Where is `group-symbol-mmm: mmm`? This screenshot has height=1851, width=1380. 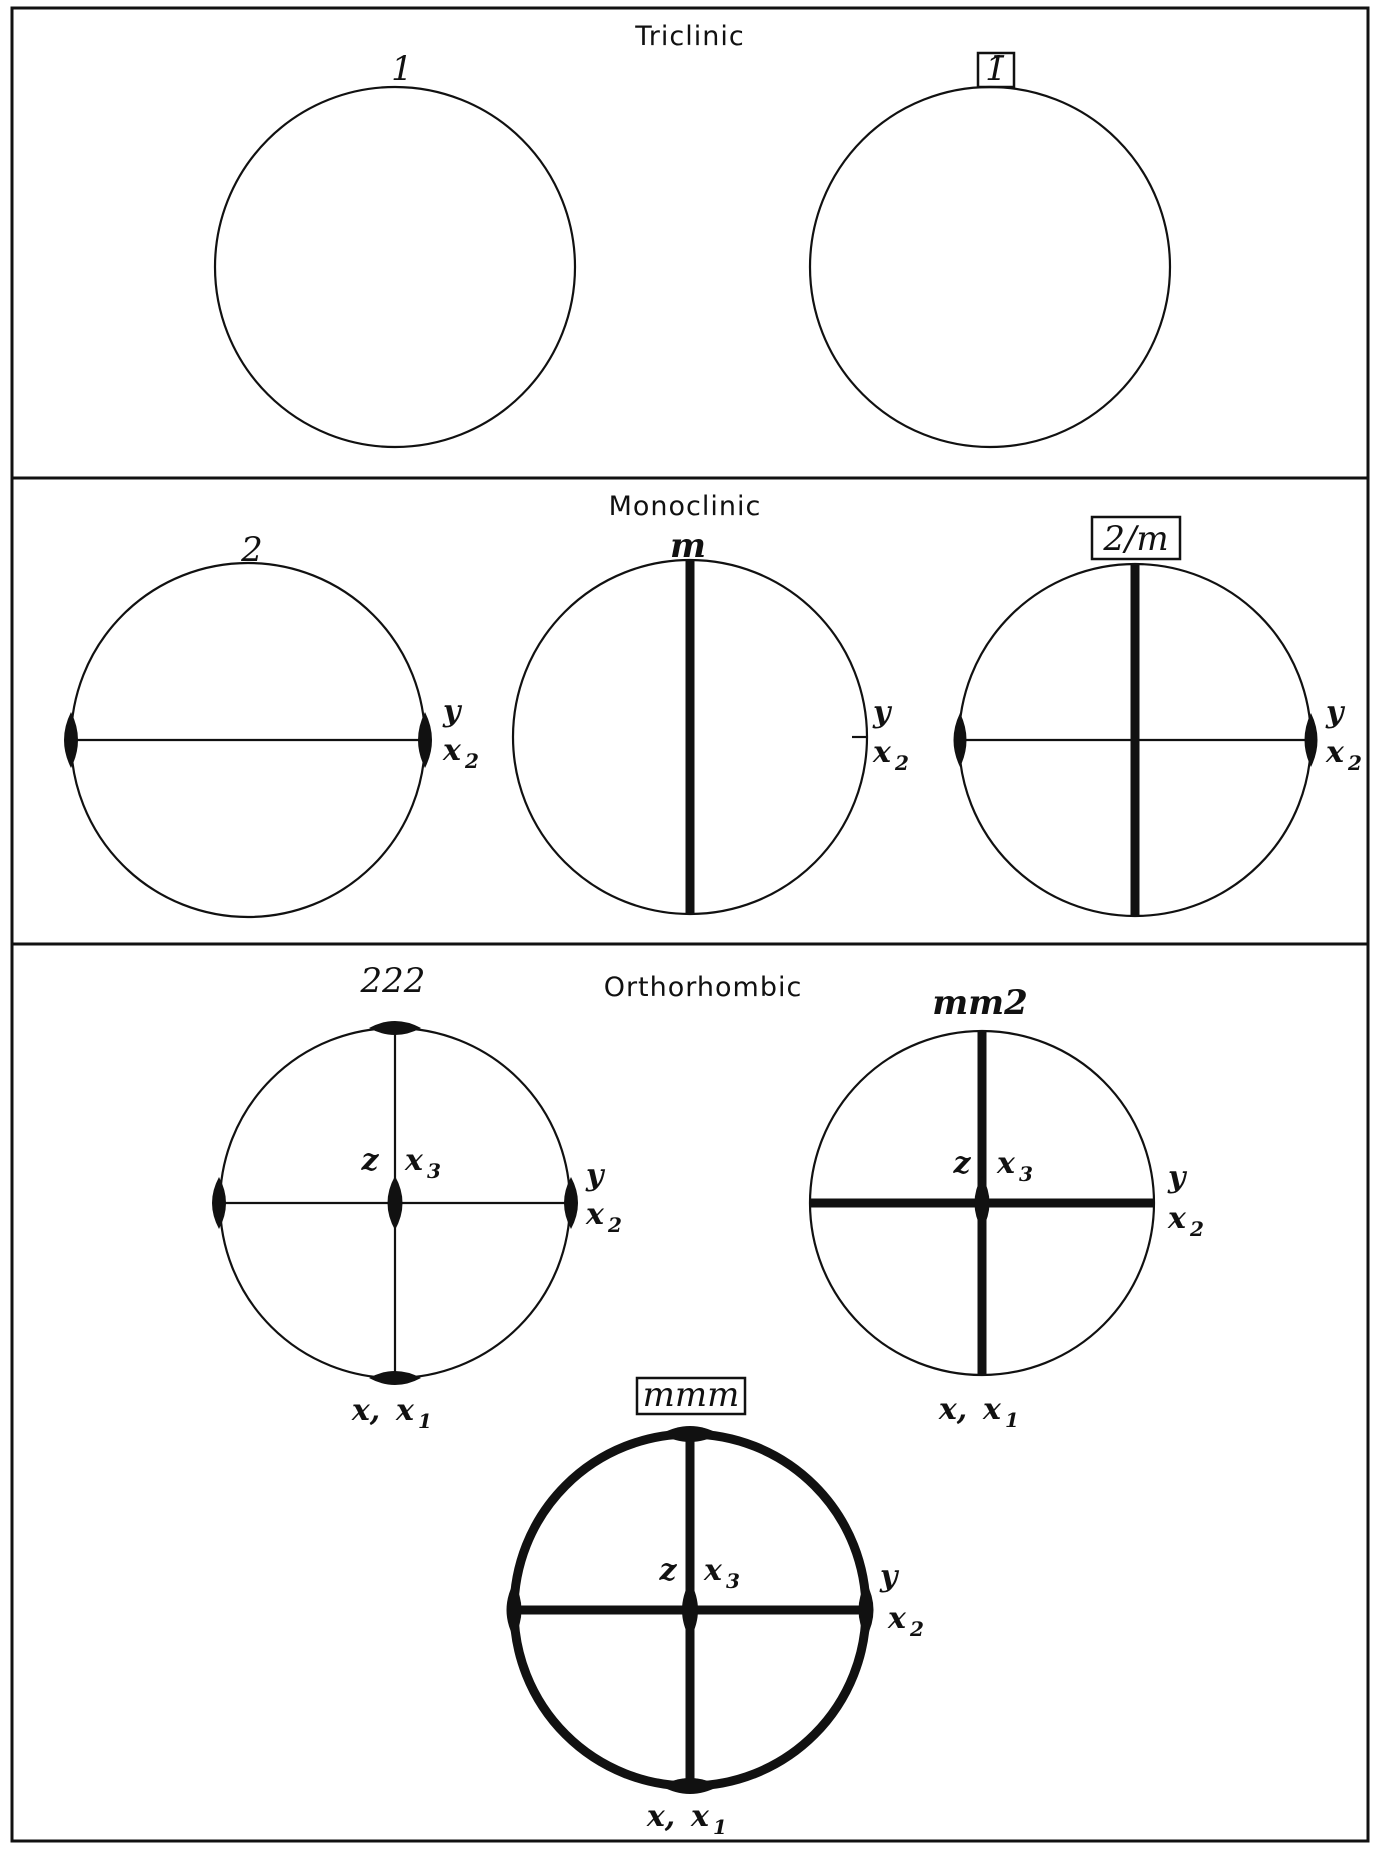 group-symbol-mmm: mmm is located at coordinates (691, 1395).